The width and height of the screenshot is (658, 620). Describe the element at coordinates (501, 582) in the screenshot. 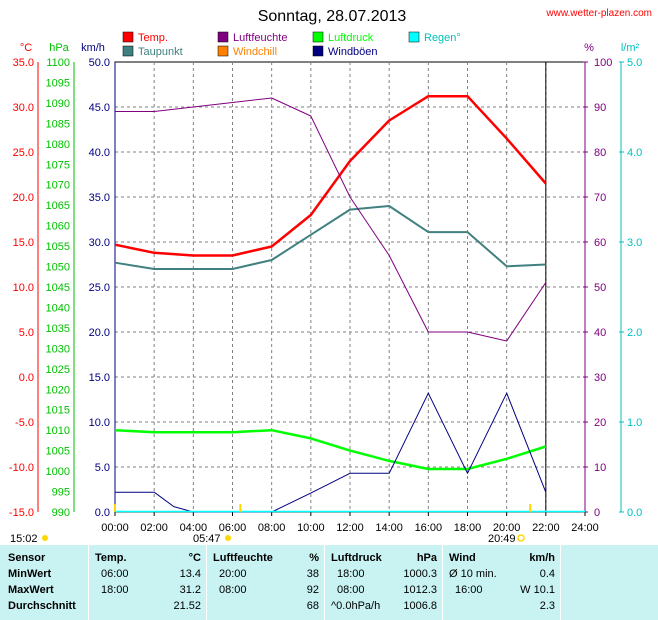

I see `wind-column: Wind km/h Ø 10 min. 0.4 16:00 W 10.1 2.3` at that location.